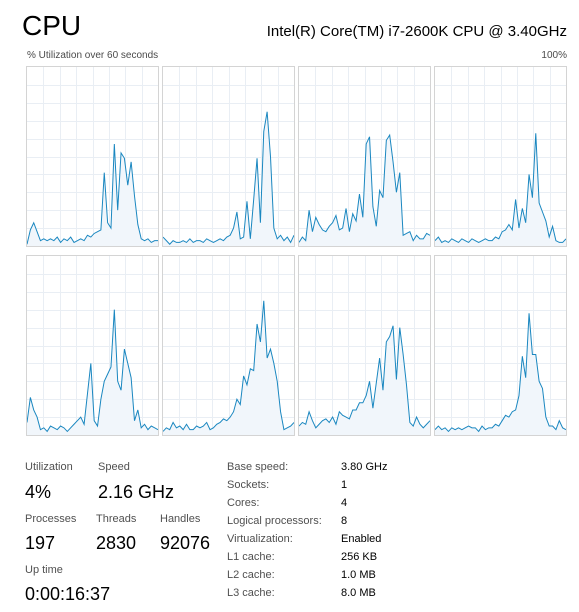  What do you see at coordinates (51, 519) in the screenshot?
I see `processes-label: Processes` at bounding box center [51, 519].